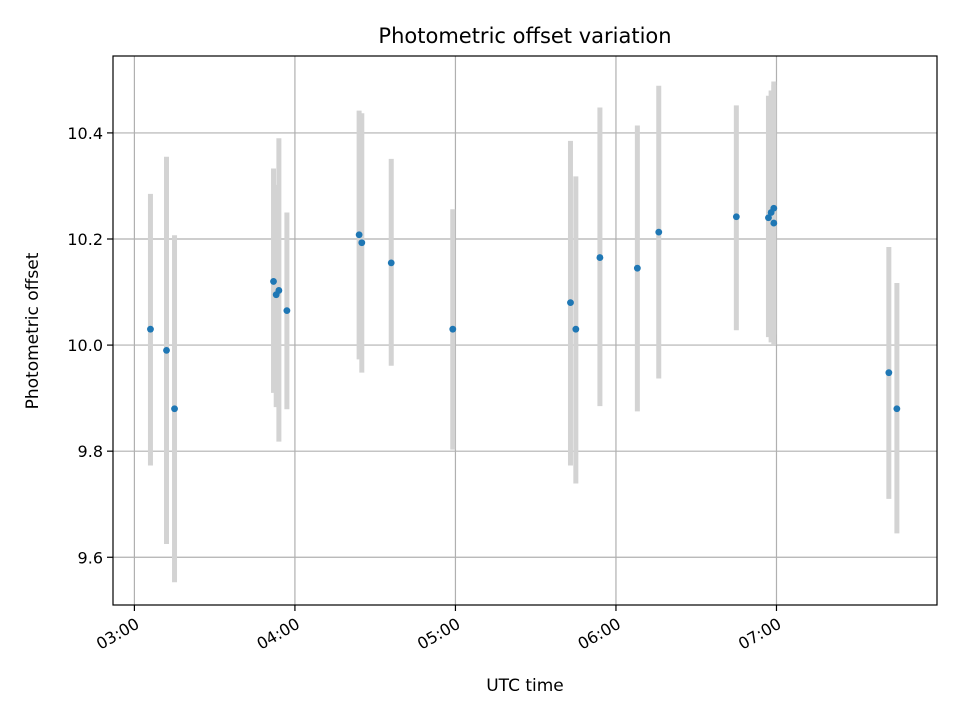 The image size is (960, 720). What do you see at coordinates (525, 686) in the screenshot?
I see `x-axis-label: UTC time` at bounding box center [525, 686].